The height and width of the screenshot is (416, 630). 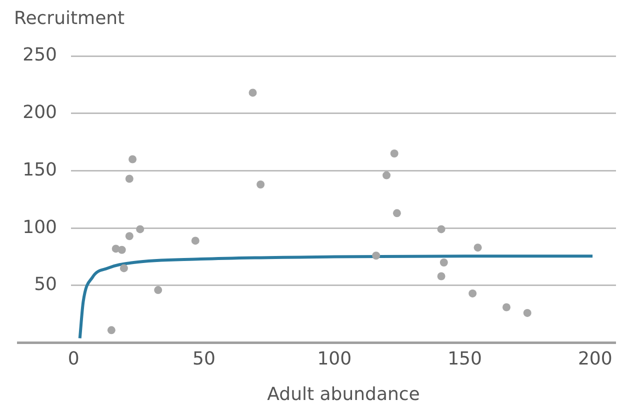 I want to click on x-tick-label: 150, so click(x=465, y=359).